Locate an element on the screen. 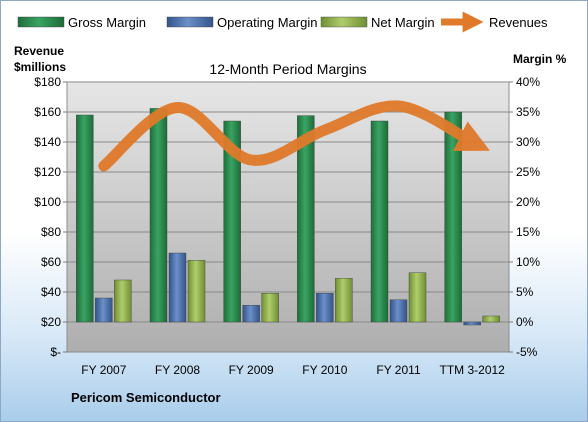  company-label: Pericom Semiconductor is located at coordinates (146, 397).